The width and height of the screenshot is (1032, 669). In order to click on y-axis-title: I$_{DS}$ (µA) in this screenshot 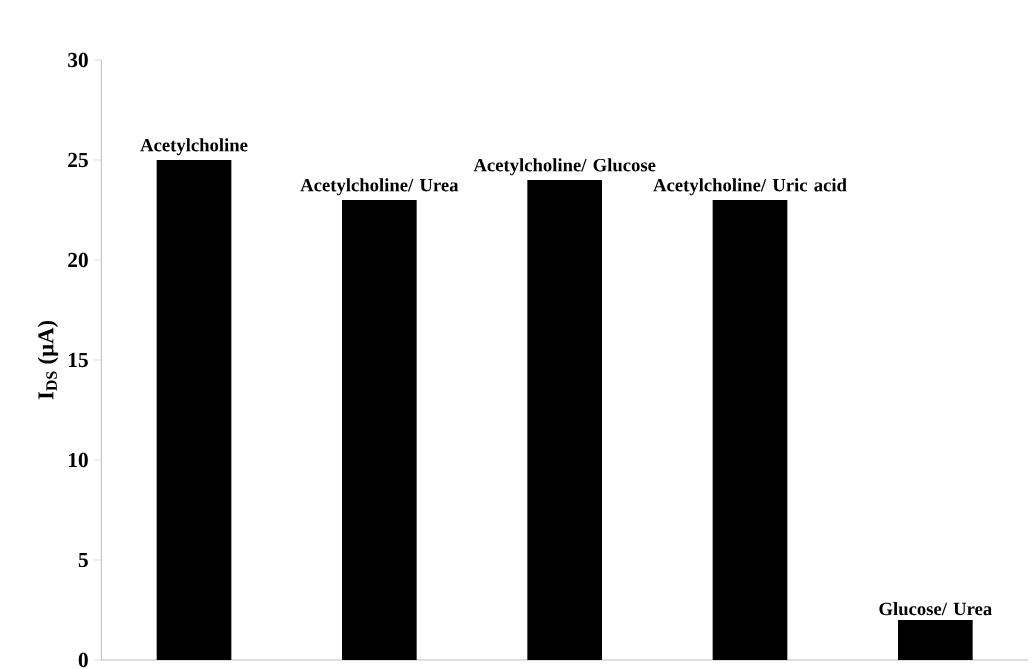, I will do `click(48, 360)`.